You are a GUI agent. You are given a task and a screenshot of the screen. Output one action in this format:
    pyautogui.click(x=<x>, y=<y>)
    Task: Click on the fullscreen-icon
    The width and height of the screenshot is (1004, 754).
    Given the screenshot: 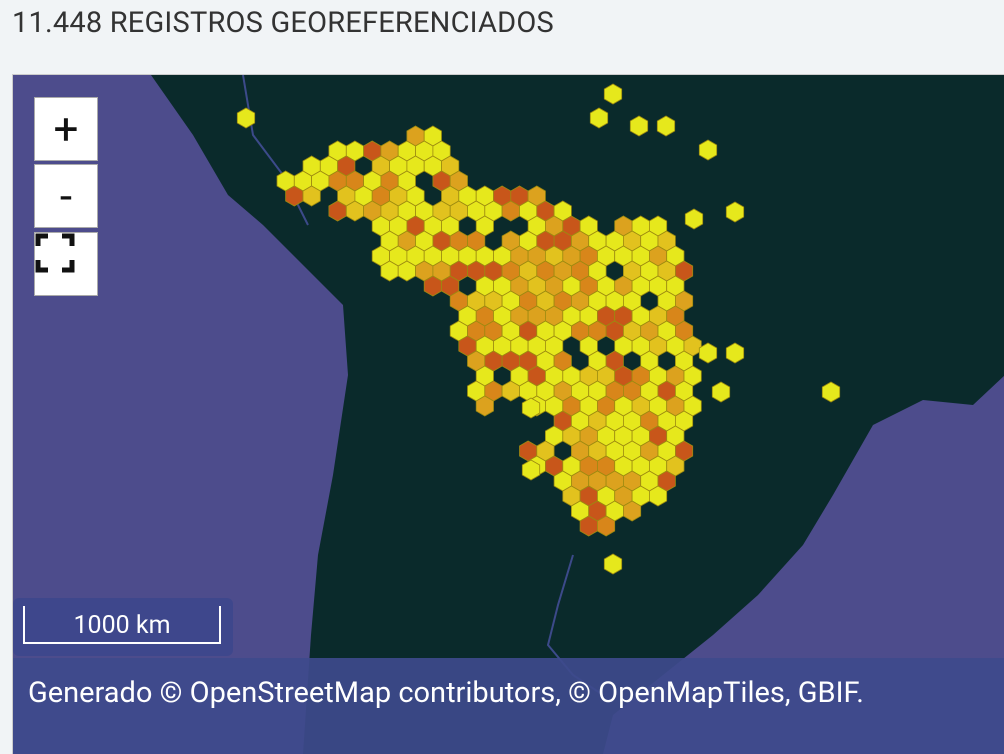 What is the action you would take?
    pyautogui.click(x=55, y=253)
    